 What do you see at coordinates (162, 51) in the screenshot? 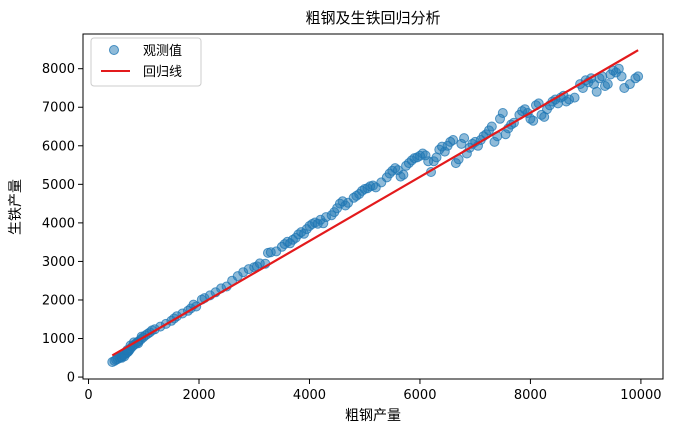
I see `legend-label-observed: 观测值` at bounding box center [162, 51].